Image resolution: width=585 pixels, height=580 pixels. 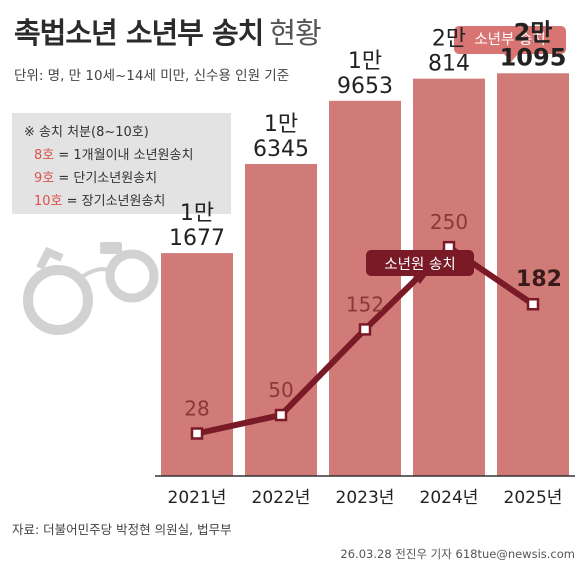 I want to click on series-label-line: 소년원 송치, so click(x=420, y=267).